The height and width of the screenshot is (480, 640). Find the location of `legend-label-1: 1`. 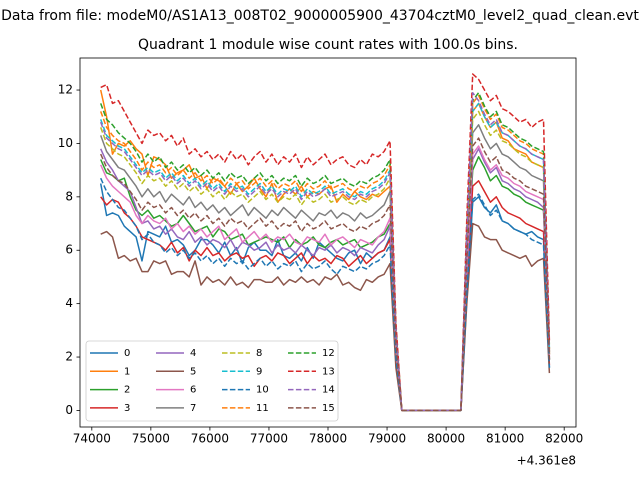

legend-label-1: 1 is located at coordinates (127, 371).